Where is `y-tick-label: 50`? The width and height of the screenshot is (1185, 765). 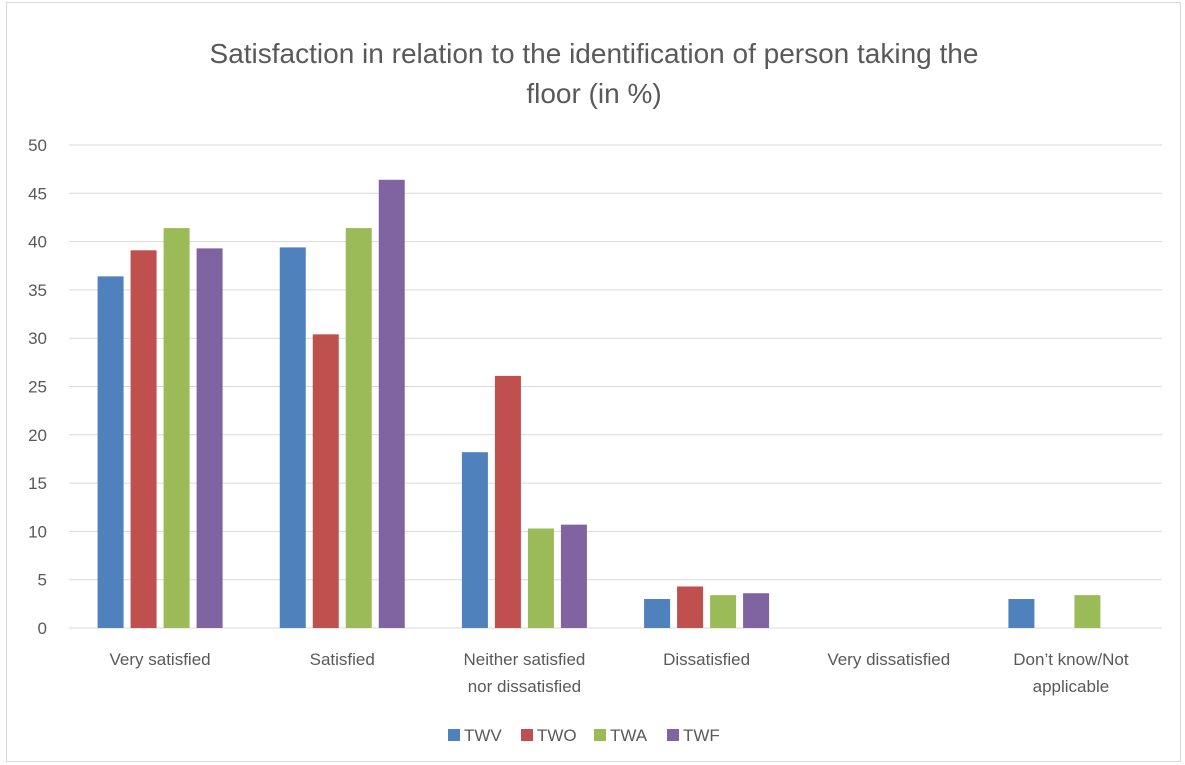
y-tick-label: 50 is located at coordinates (37, 145).